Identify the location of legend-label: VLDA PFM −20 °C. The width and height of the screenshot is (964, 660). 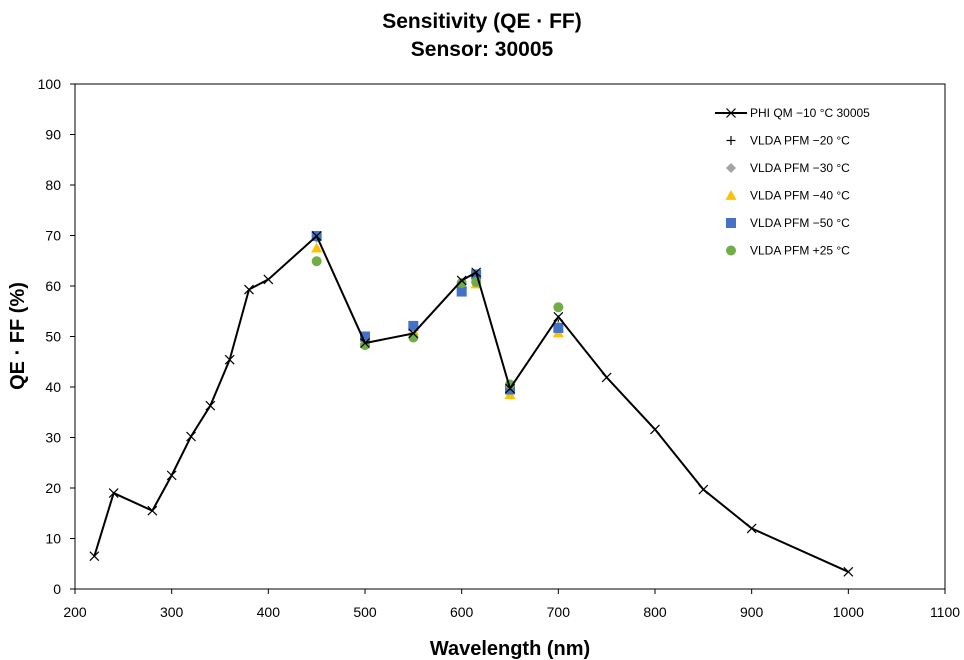
(800, 141).